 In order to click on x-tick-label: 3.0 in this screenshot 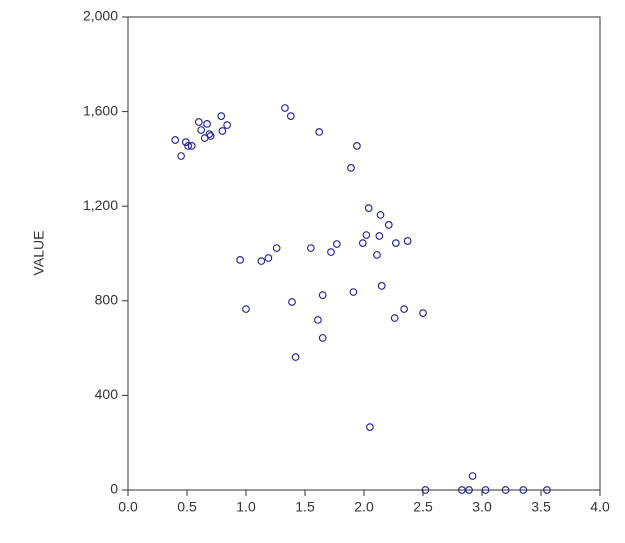, I will do `click(482, 507)`.